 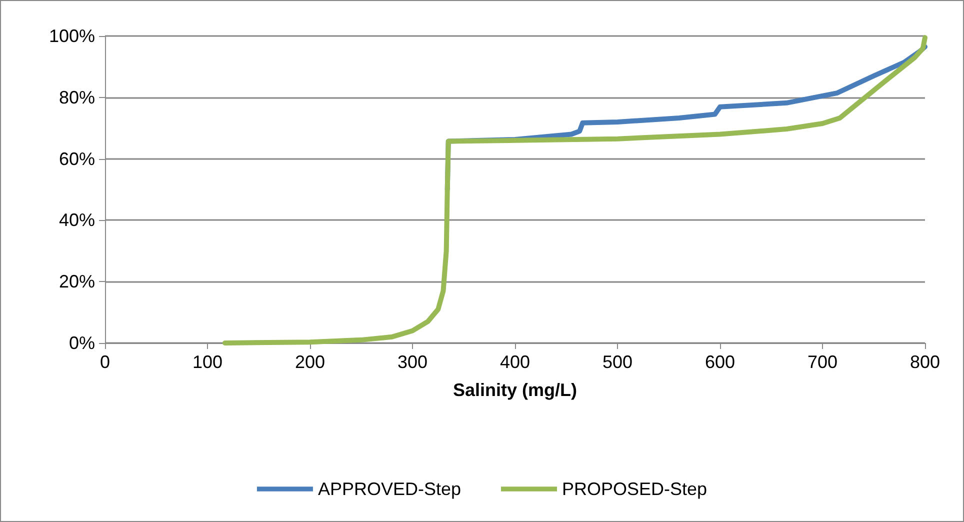 I want to click on x-tick-label: 300, so click(x=412, y=362).